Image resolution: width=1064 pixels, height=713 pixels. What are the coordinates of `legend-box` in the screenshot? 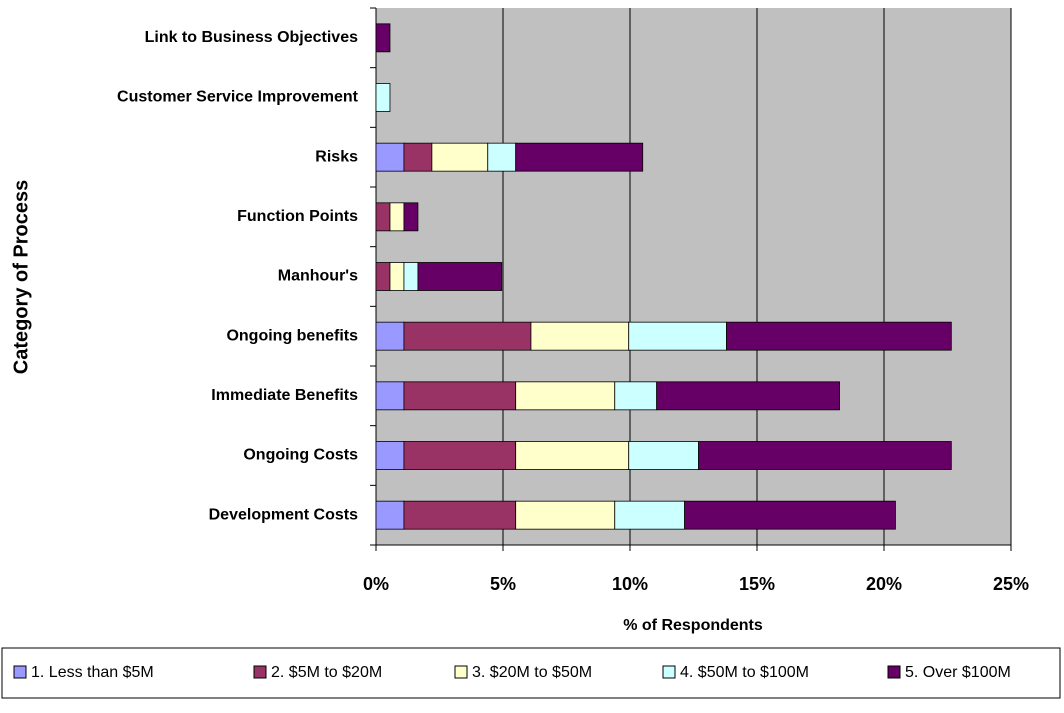 It's located at (531, 673).